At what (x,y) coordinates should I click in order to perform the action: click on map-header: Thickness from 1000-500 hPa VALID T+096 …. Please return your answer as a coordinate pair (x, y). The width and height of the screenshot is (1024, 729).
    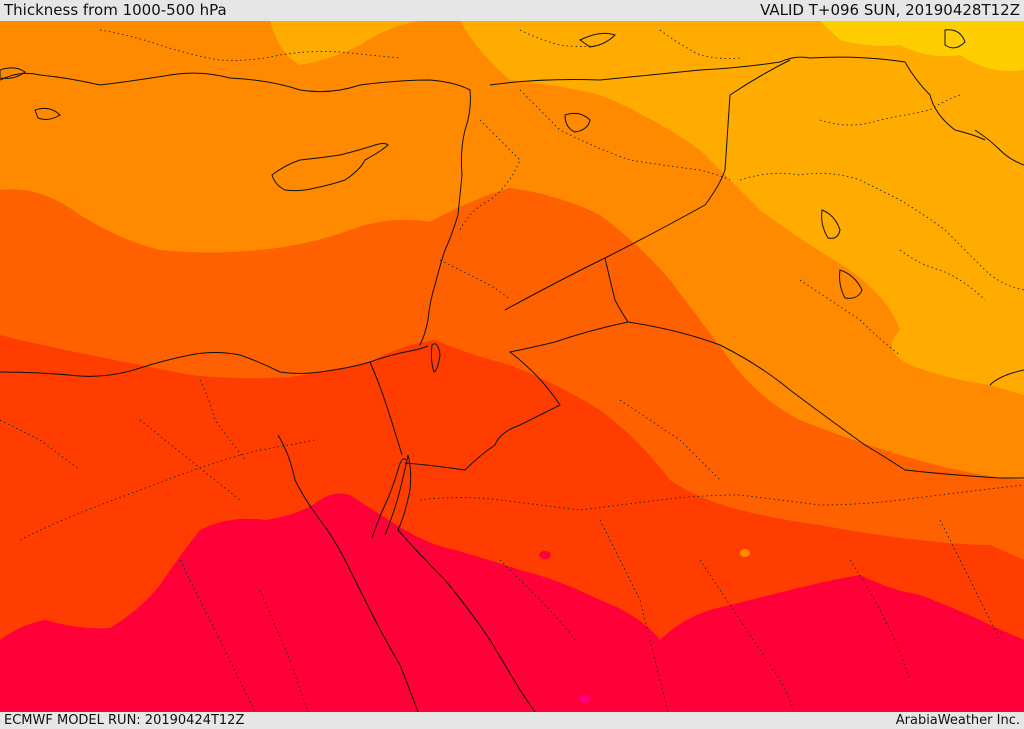
    Looking at the image, I should click on (512, 10).